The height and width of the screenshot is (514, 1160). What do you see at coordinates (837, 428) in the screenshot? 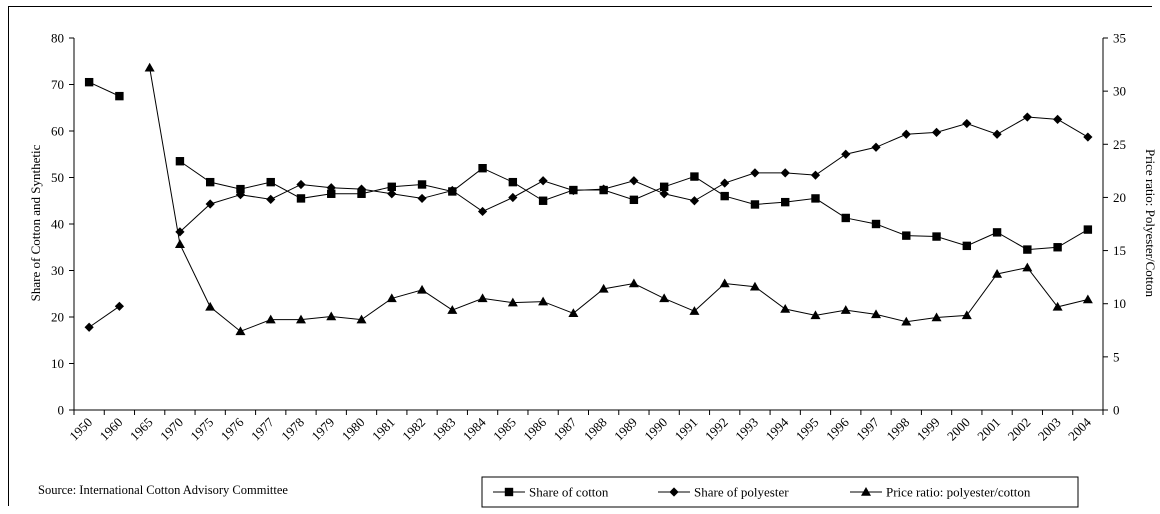
I see `x-tick-label: 1996` at bounding box center [837, 428].